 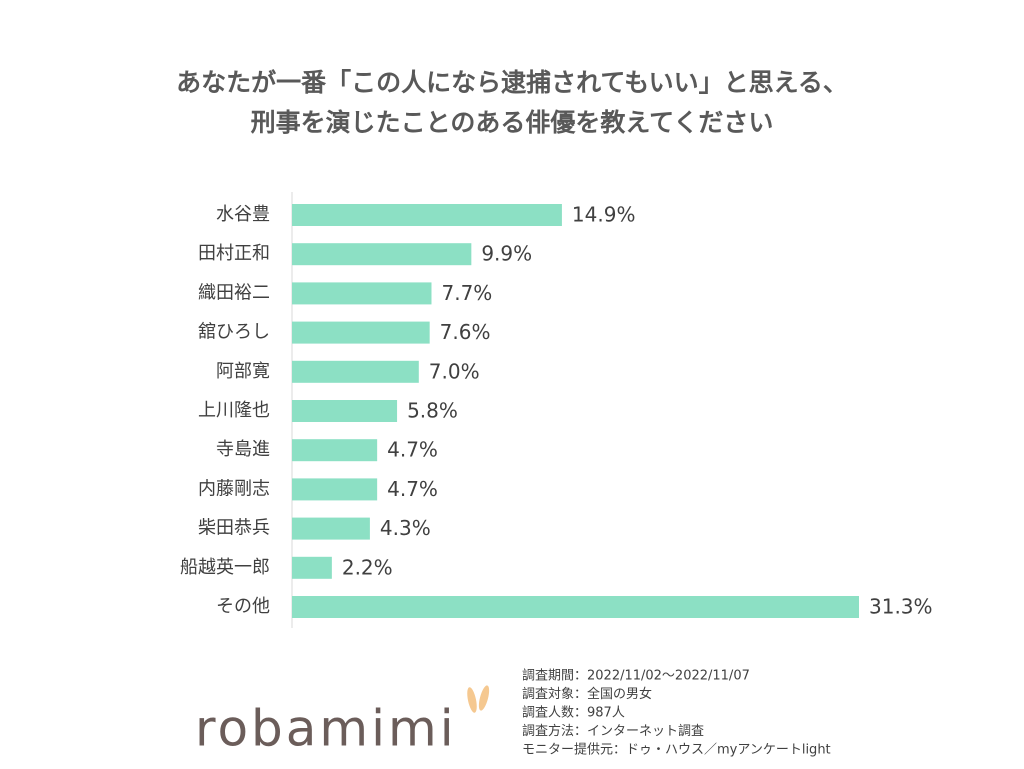 I want to click on value-label: 4.3%, so click(x=405, y=528).